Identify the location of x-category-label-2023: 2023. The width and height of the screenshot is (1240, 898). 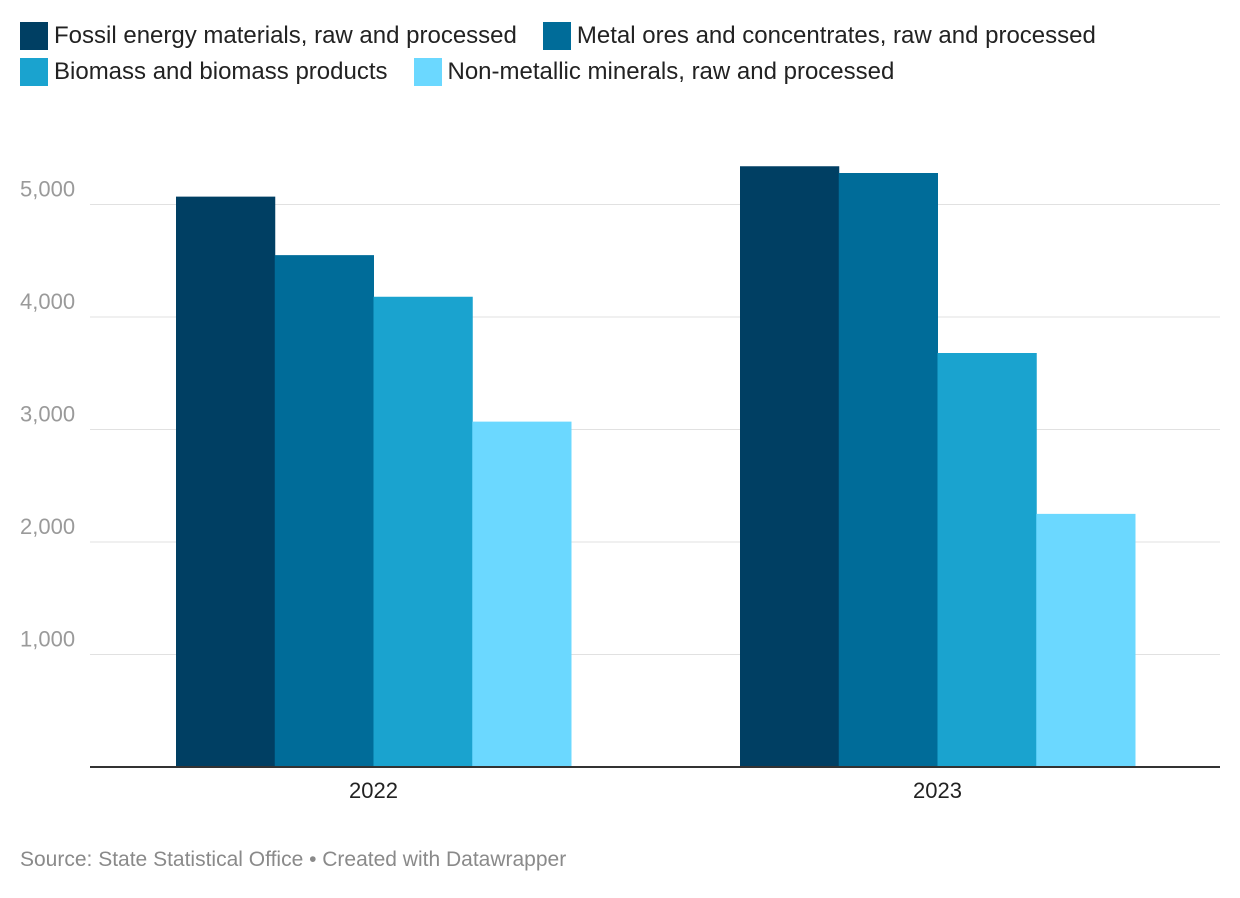
(937, 790).